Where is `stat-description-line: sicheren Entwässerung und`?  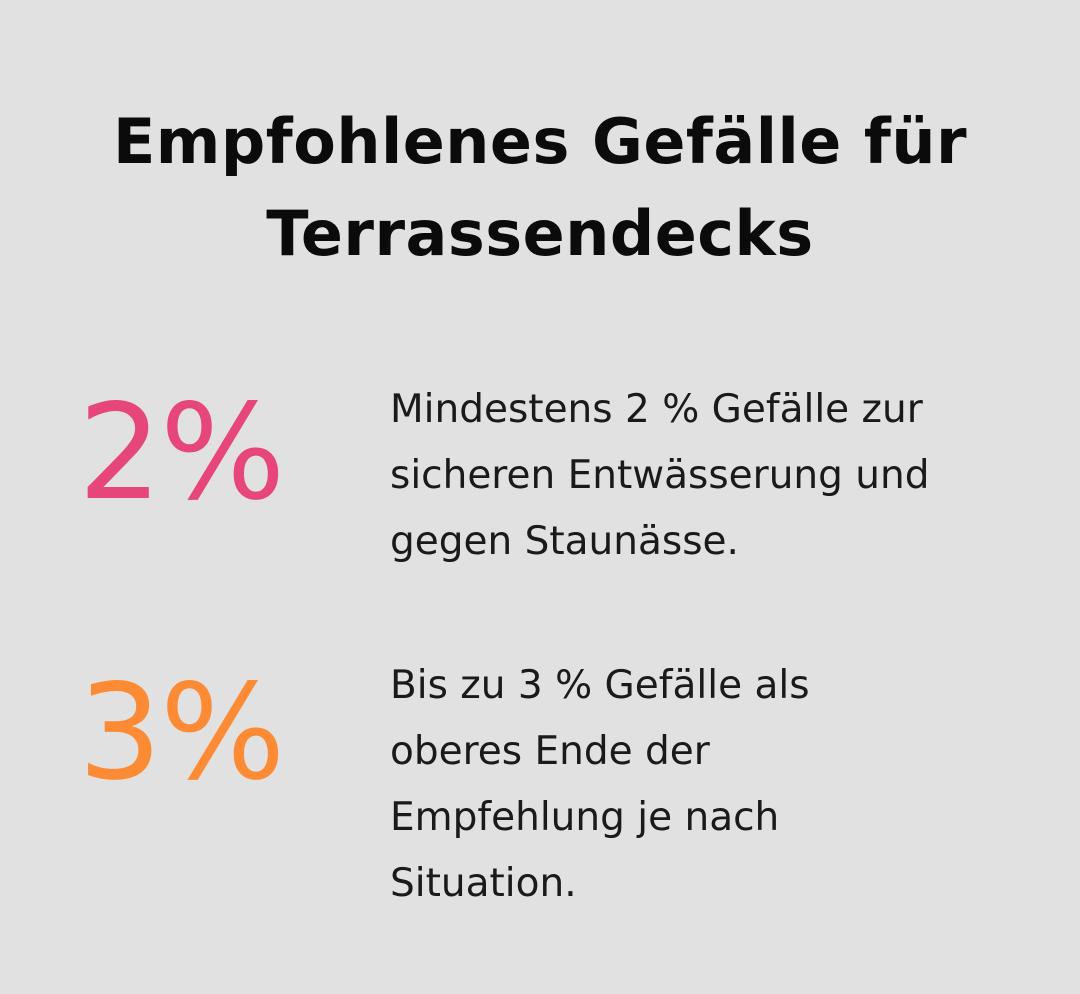
stat-description-line: sicheren Entwässerung und is located at coordinates (660, 475).